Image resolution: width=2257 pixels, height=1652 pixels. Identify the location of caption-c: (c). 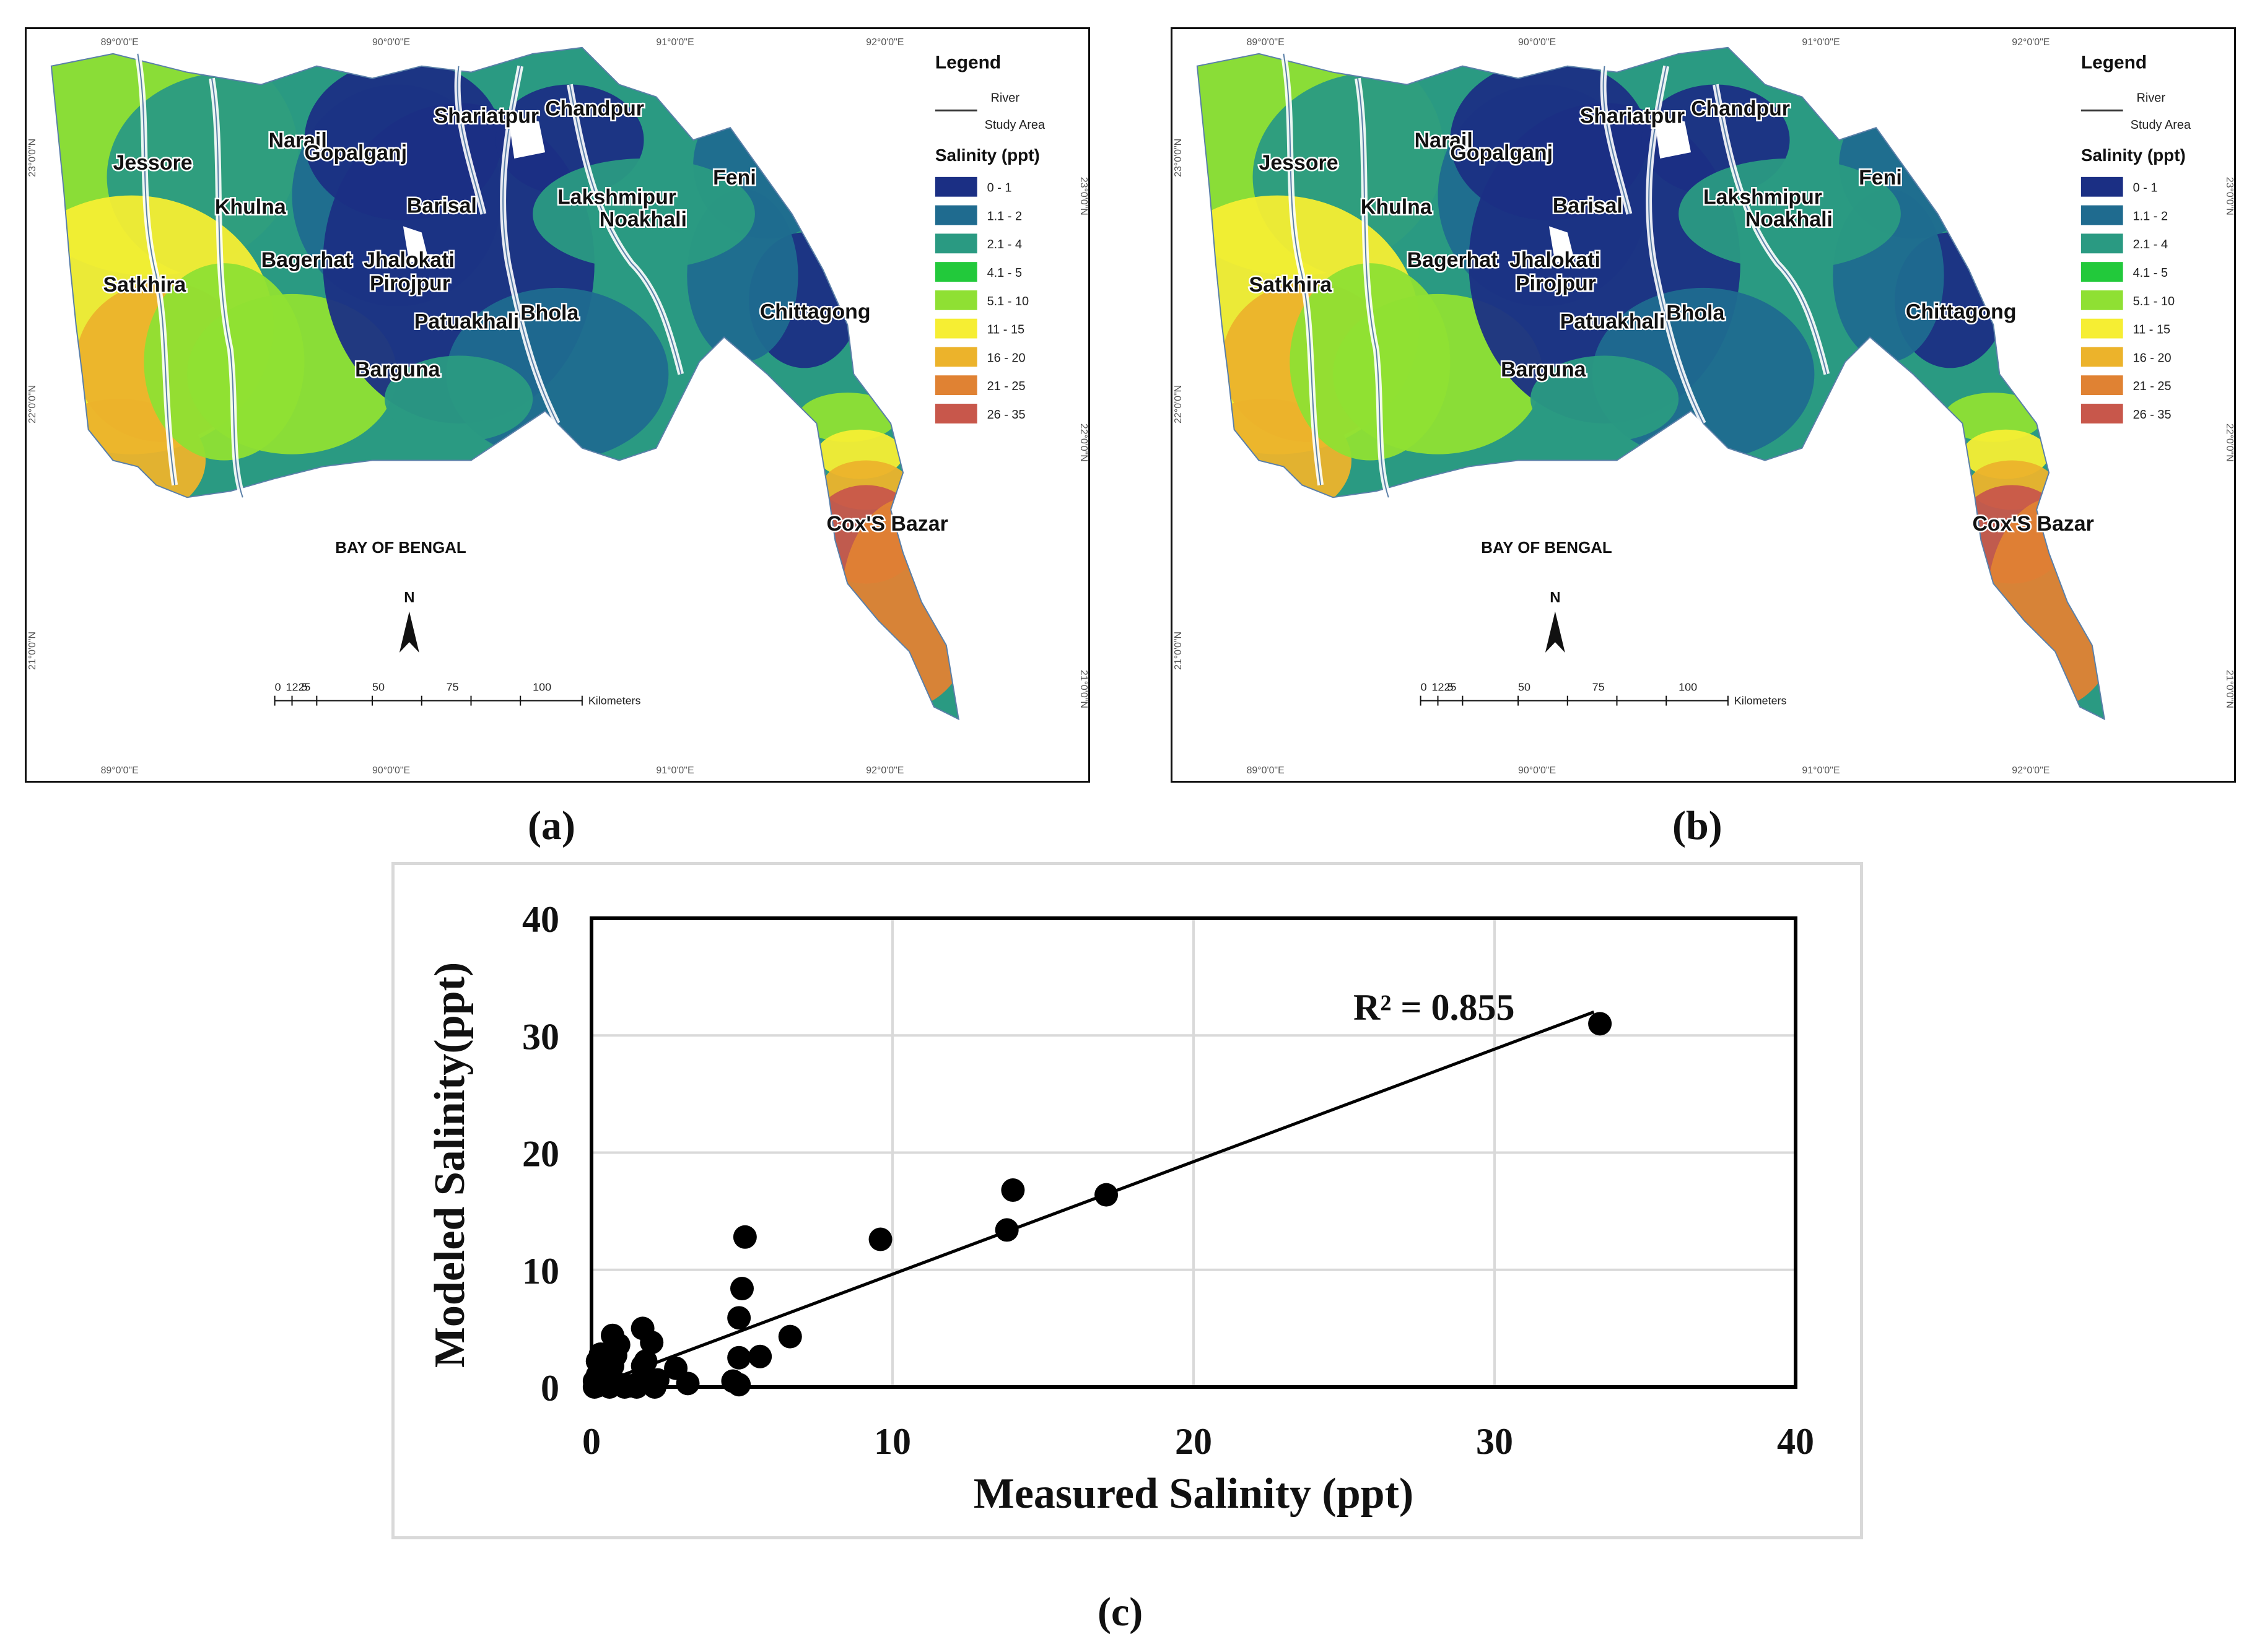
(1121, 1612).